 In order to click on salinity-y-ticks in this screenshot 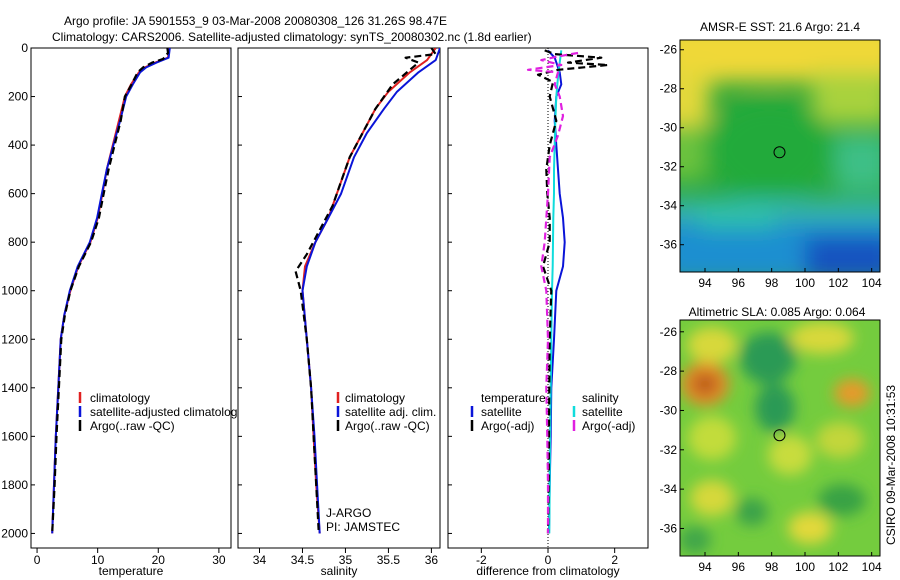, I will do `click(240, 290)`.